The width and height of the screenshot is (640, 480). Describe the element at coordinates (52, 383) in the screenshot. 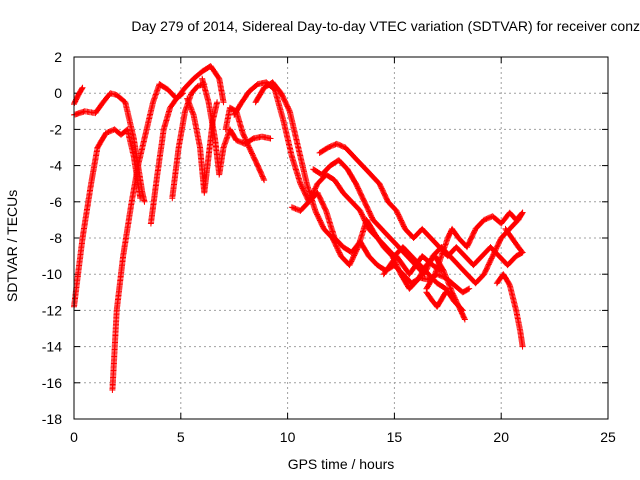

I see `y-tick-label: -16` at that location.